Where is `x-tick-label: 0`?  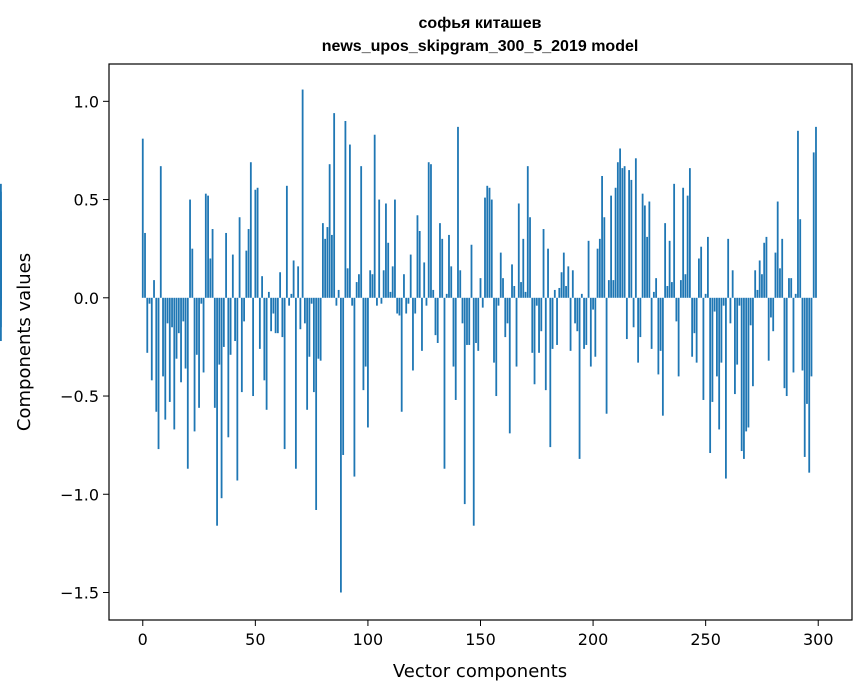 x-tick-label: 0 is located at coordinates (143, 639).